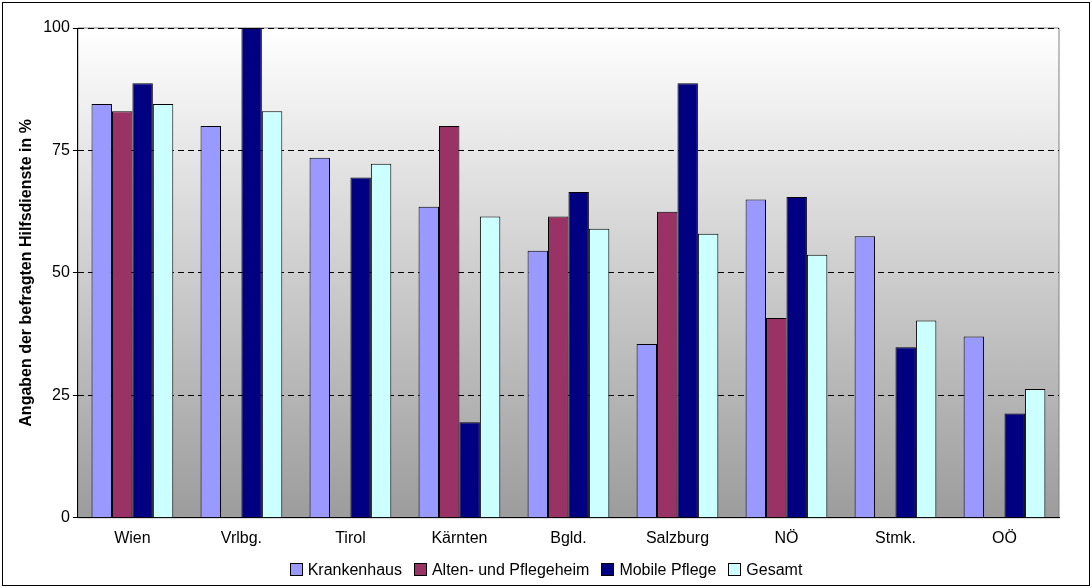 This screenshot has width=1092, height=588. What do you see at coordinates (510, 569) in the screenshot?
I see `legend-label: Alten- und Pflegeheim` at bounding box center [510, 569].